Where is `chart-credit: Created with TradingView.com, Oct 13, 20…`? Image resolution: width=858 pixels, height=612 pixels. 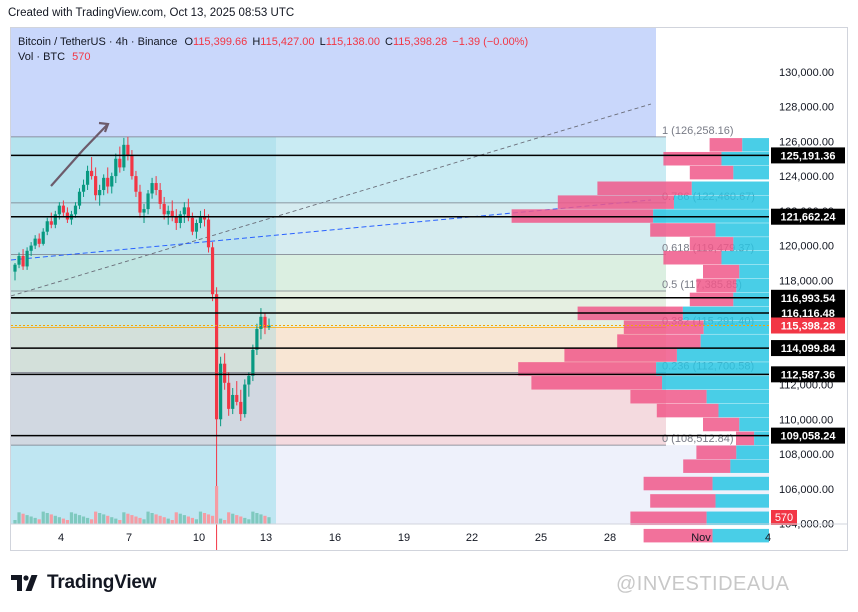 chart-credit: Created with TradingView.com, Oct 13, 20… is located at coordinates (151, 13).